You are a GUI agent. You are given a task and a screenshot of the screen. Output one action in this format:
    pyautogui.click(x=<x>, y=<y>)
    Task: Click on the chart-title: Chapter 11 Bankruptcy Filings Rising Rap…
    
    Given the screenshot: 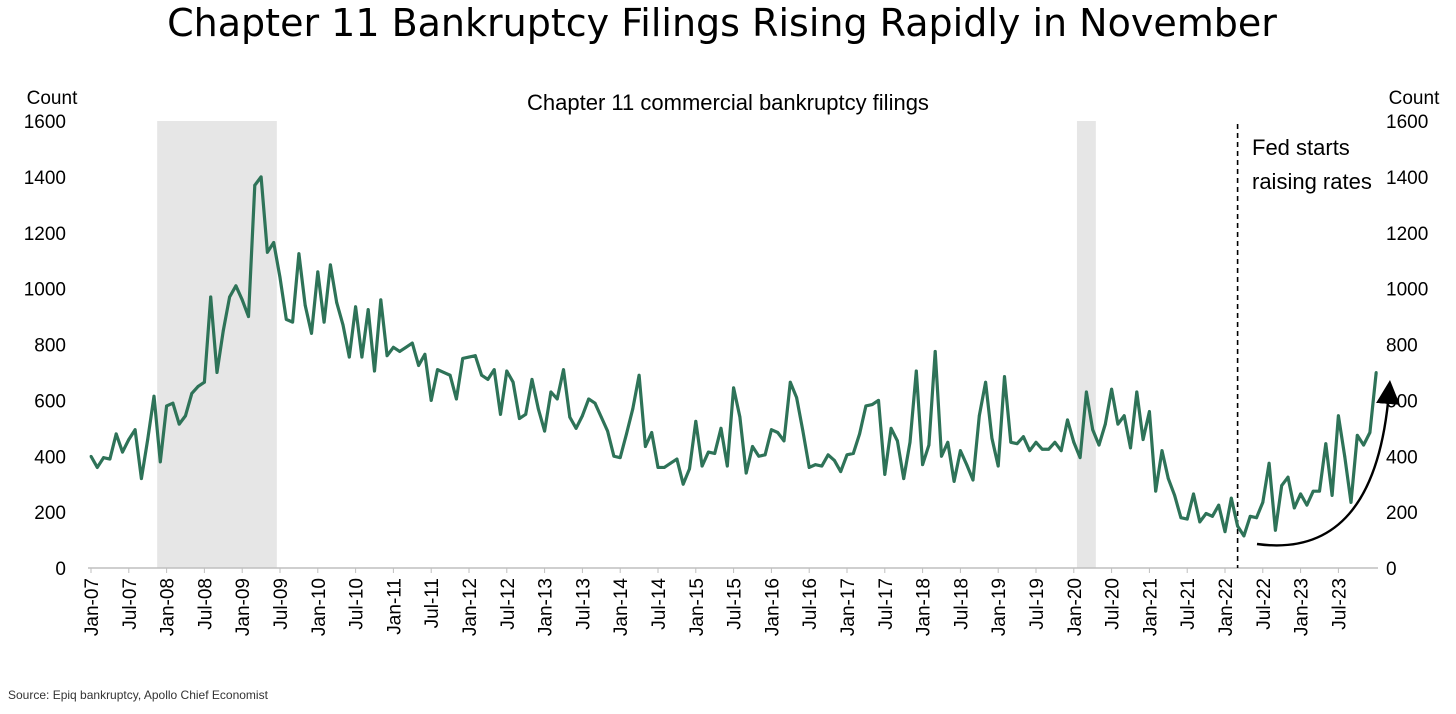 What is the action you would take?
    pyautogui.click(x=722, y=23)
    